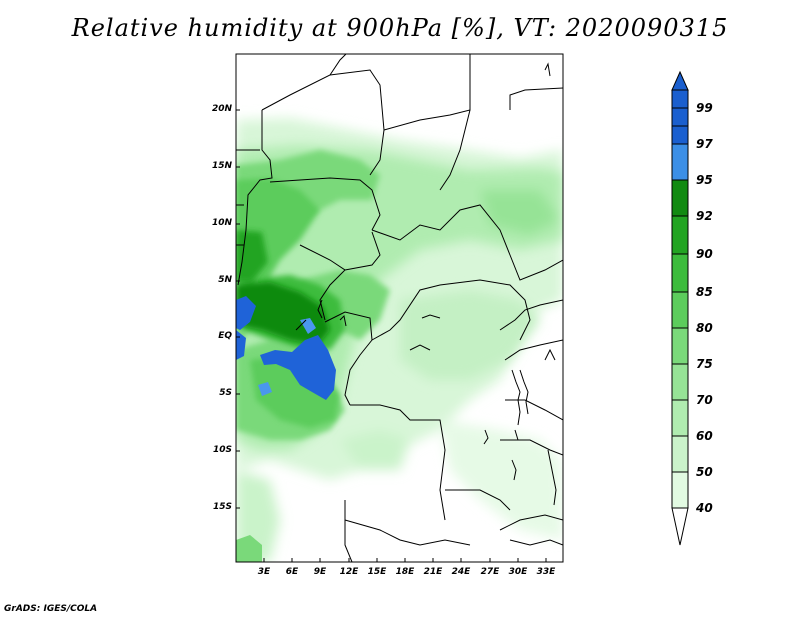 This screenshot has height=618, width=800. What do you see at coordinates (222, 507) in the screenshot?
I see `lat-label-15s: 15S` at bounding box center [222, 507].